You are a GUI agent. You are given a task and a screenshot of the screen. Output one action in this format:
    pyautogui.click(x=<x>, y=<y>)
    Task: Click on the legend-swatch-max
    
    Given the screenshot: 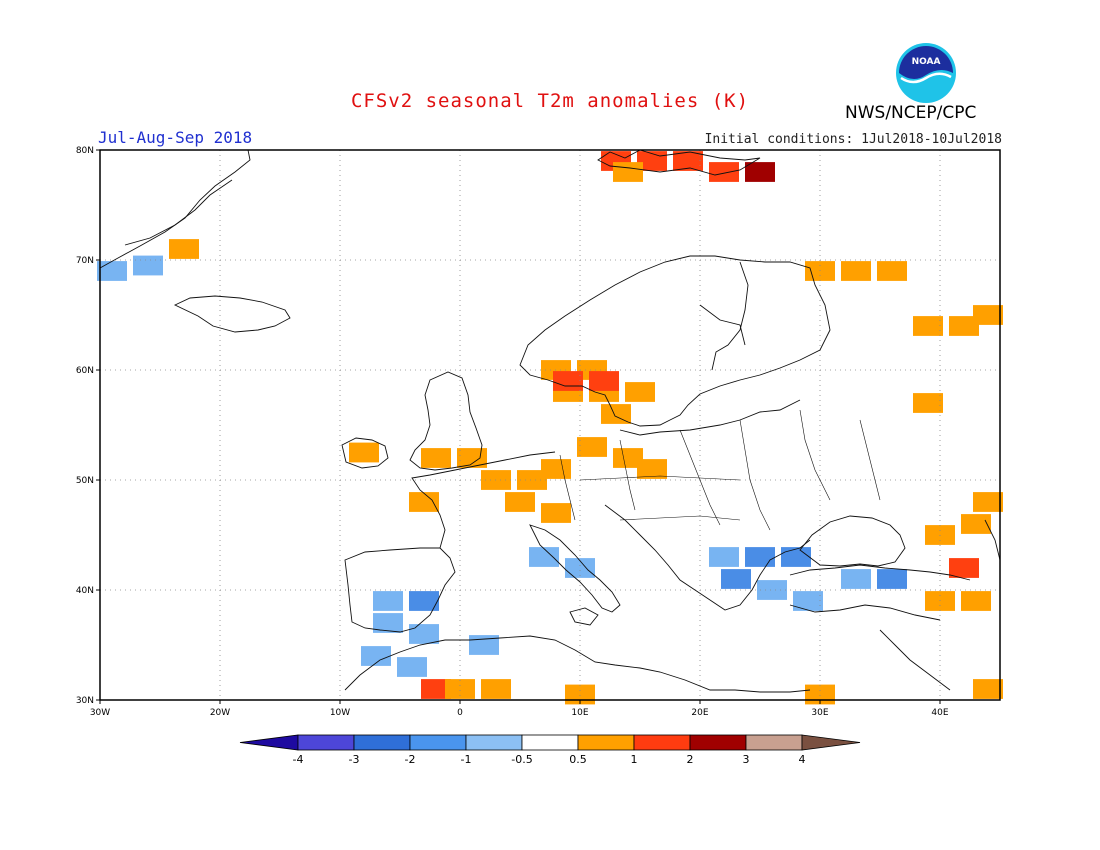 What is the action you would take?
    pyautogui.click(x=831, y=742)
    